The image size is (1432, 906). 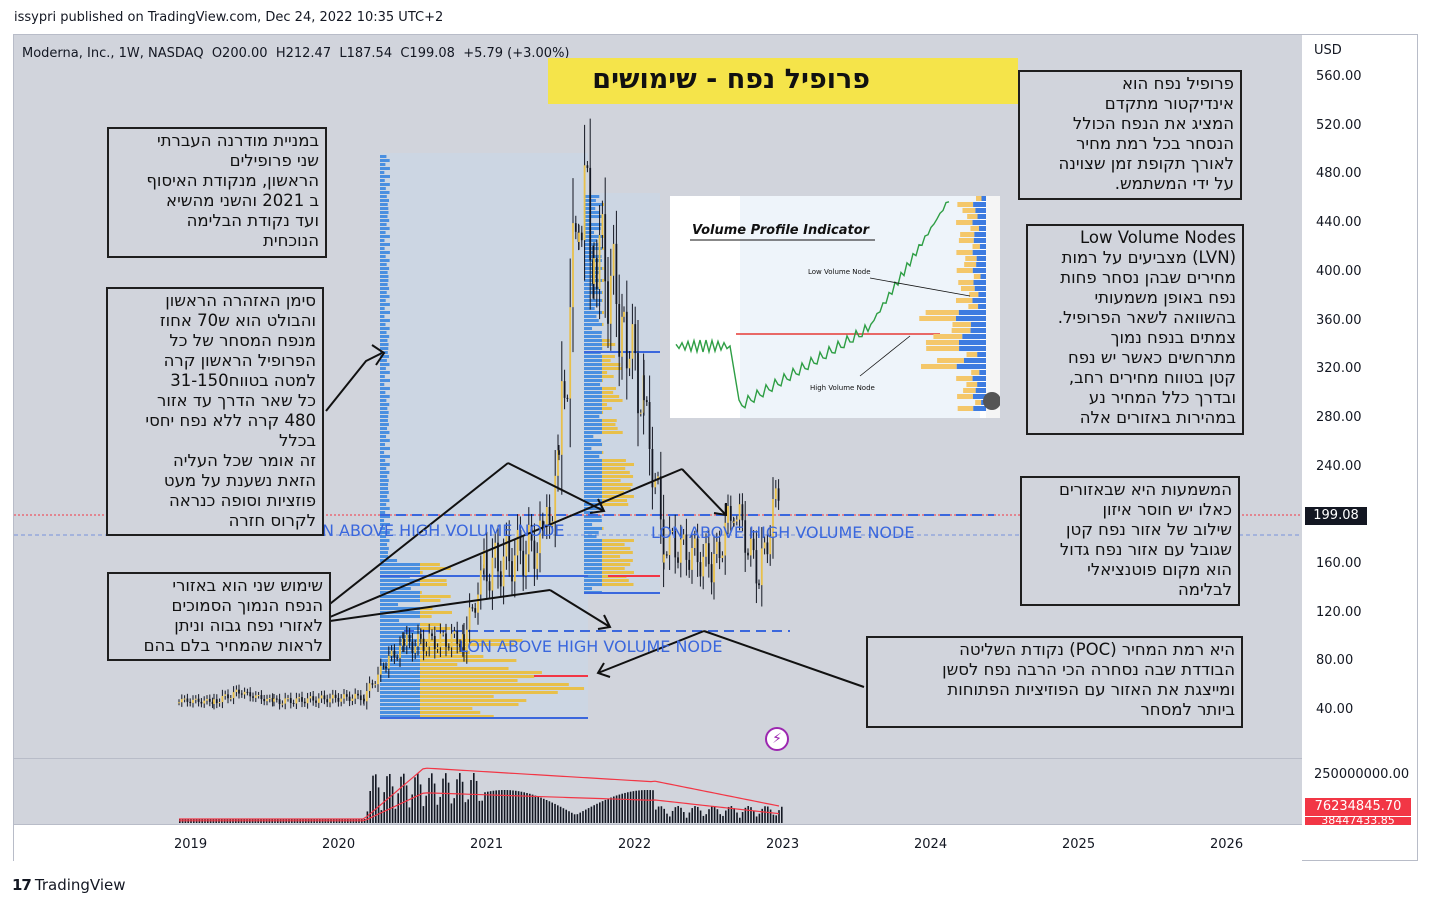 What do you see at coordinates (658, 791) in the screenshot?
I see `volume-pane` at bounding box center [658, 791].